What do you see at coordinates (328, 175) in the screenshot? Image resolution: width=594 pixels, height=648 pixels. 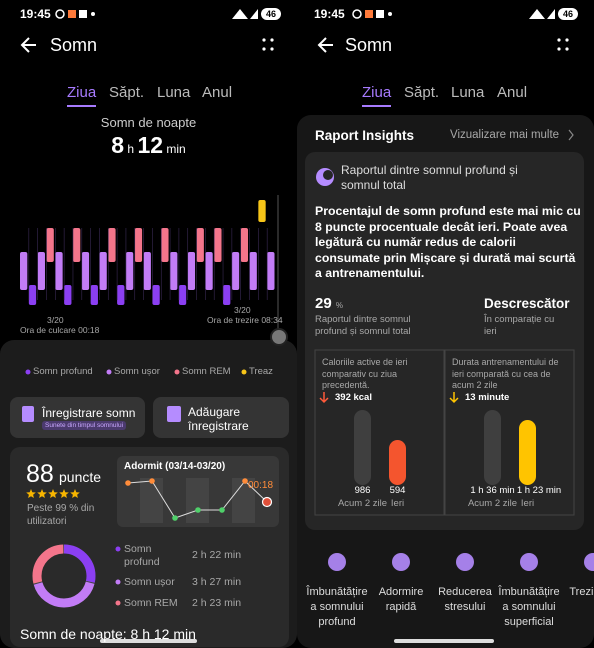 I see `moon-cut` at bounding box center [328, 175].